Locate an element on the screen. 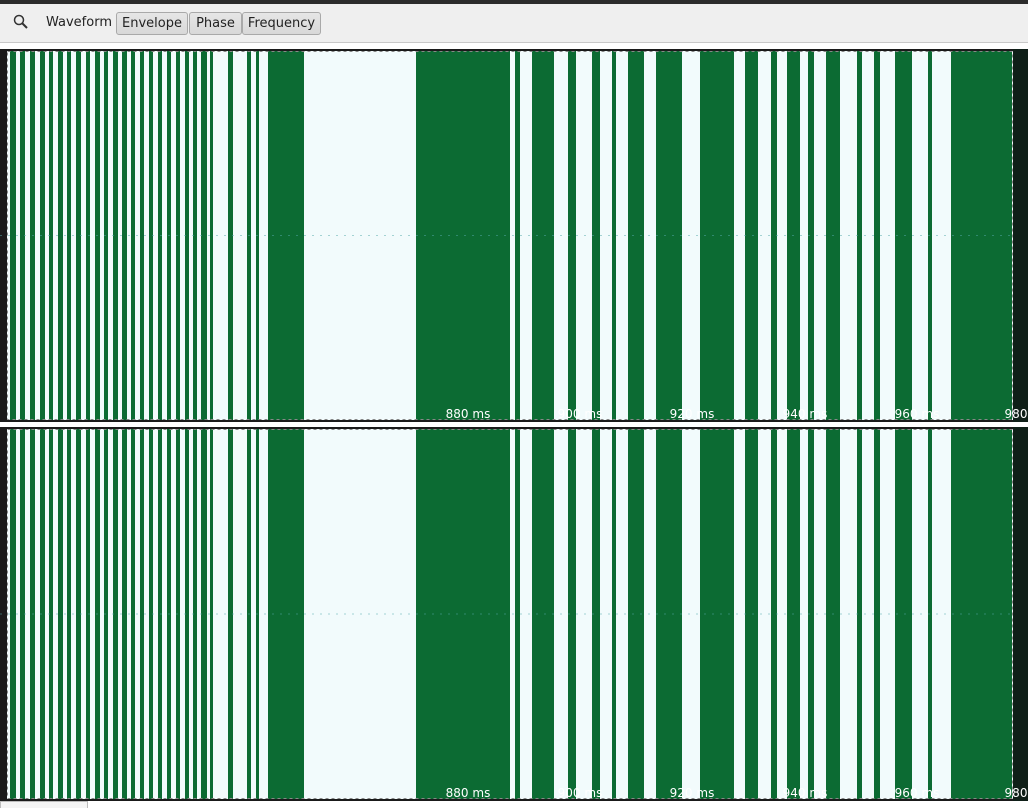 This screenshot has width=1028, height=808. zoom-icon is located at coordinates (21, 22).